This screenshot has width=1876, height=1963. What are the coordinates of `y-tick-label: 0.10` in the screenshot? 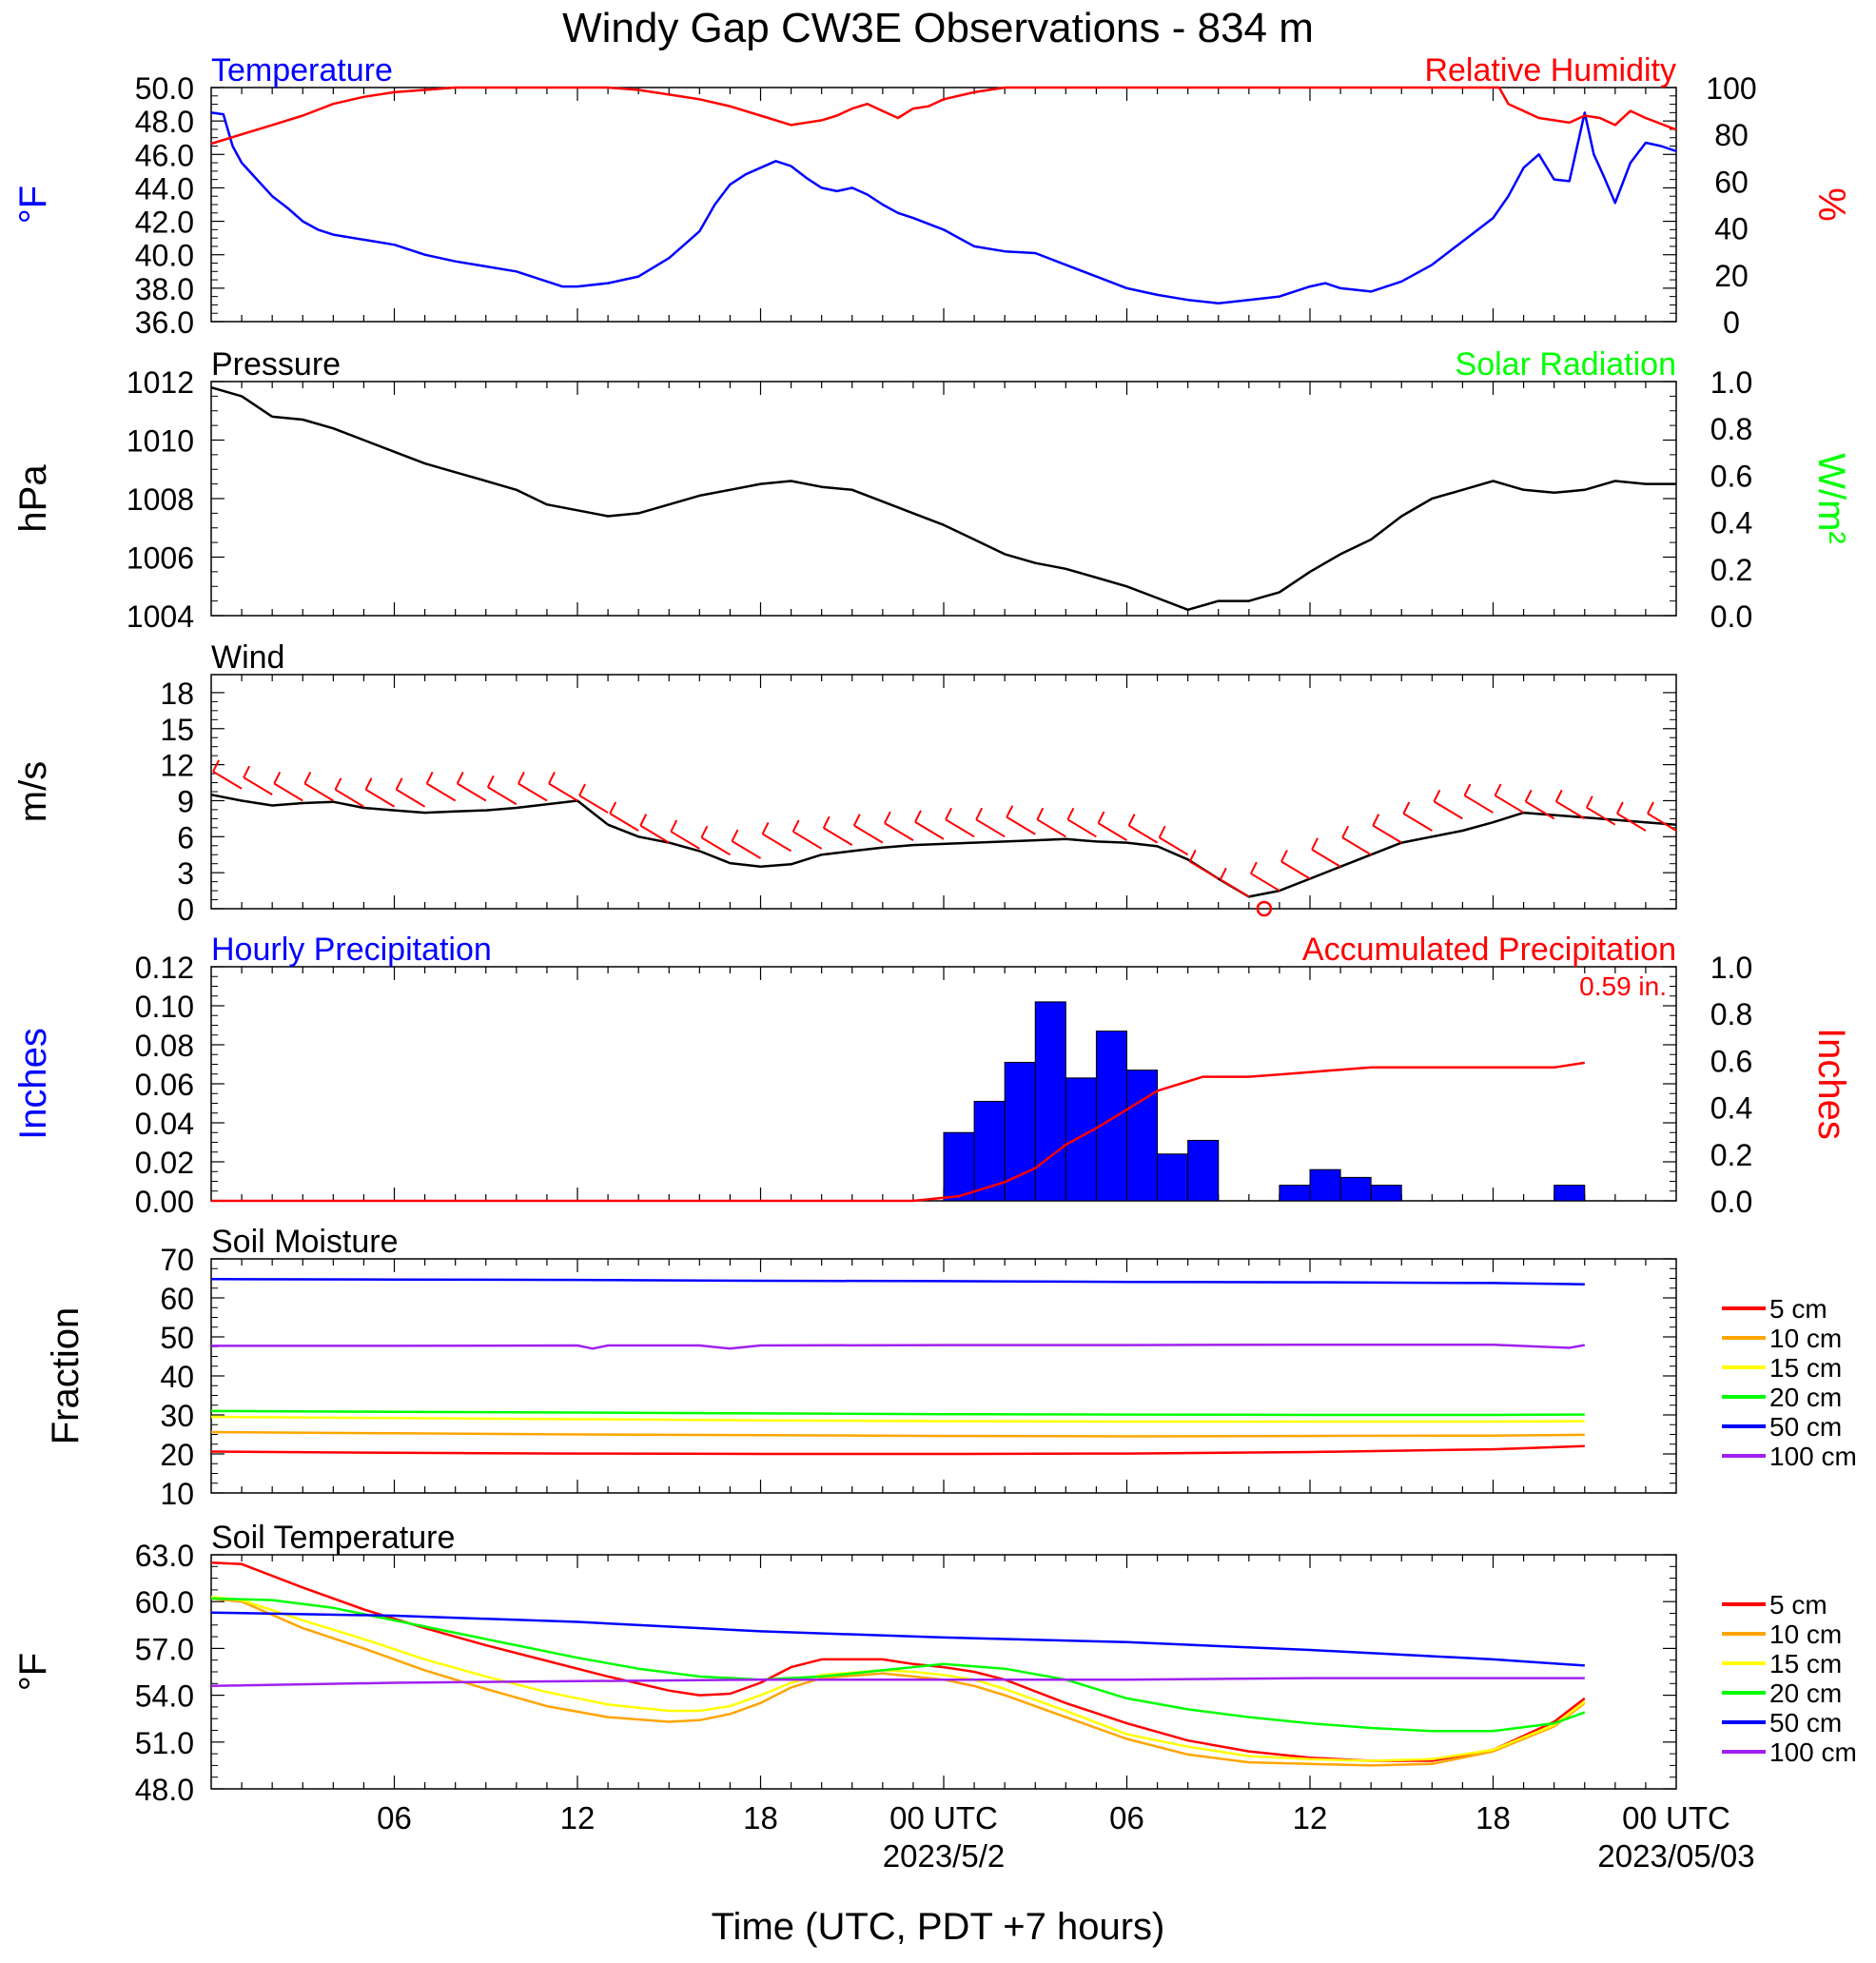 It's located at (164, 1007).